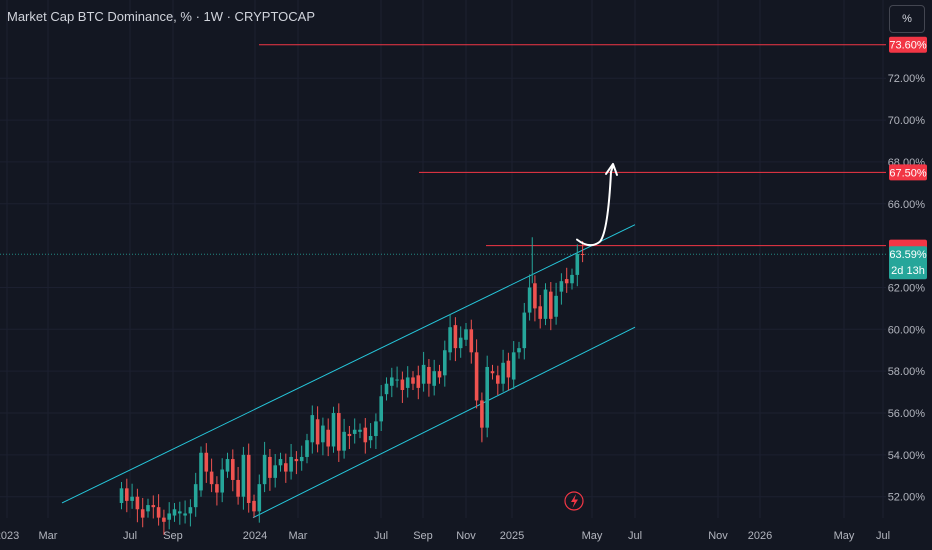 Image resolution: width=932 pixels, height=550 pixels. Describe the element at coordinates (718, 536) in the screenshot. I see `time-axis-label: Nov` at that location.